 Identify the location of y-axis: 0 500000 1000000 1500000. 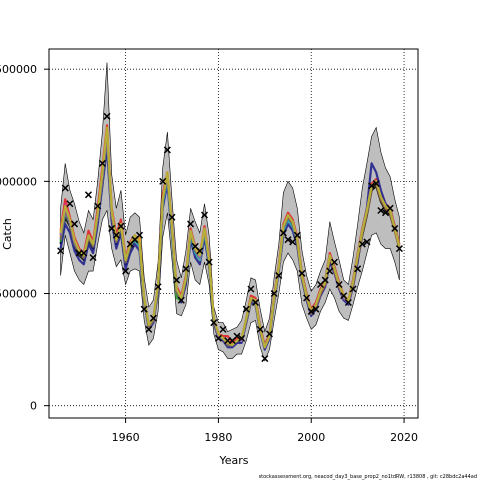
(24, 238).